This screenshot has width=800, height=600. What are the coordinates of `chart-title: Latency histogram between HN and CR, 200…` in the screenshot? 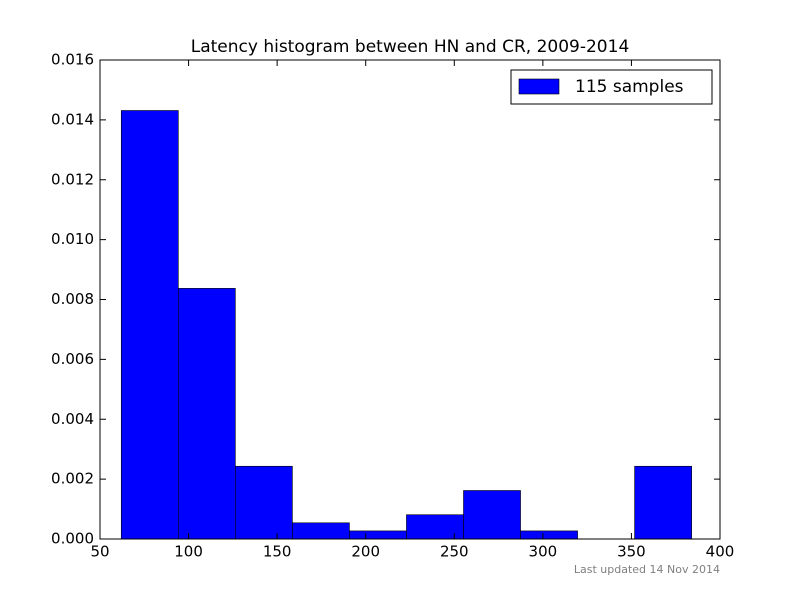 It's located at (410, 47).